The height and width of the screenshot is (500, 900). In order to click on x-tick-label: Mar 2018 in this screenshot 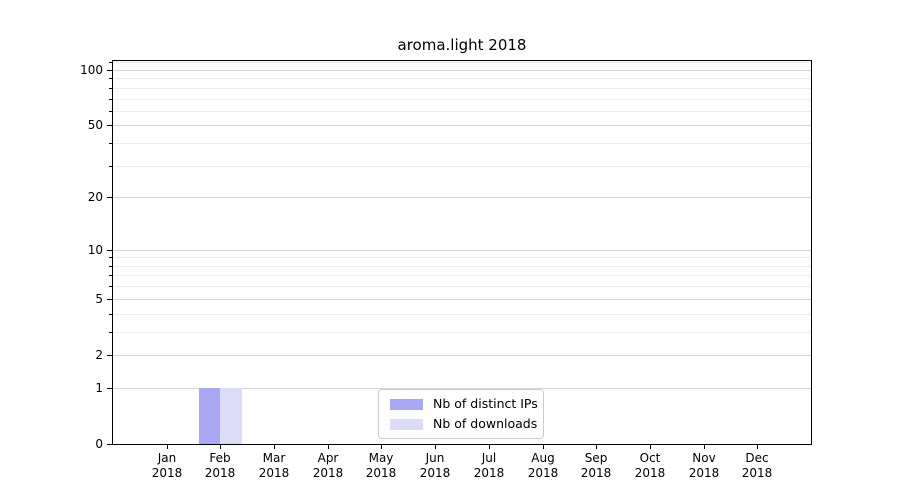, I will do `click(274, 465)`.